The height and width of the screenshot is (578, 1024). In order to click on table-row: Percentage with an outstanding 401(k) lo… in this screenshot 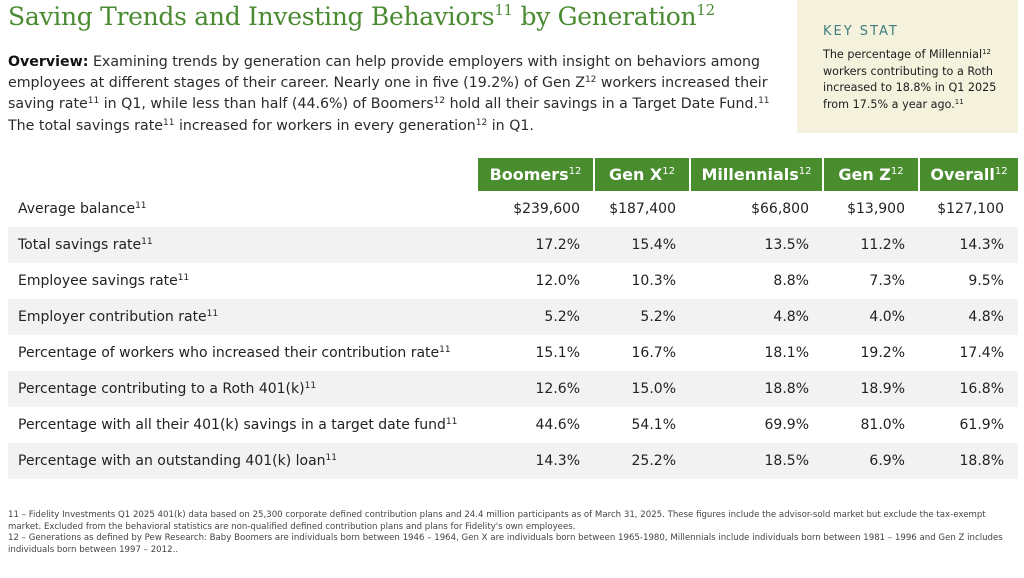, I will do `click(513, 461)`.